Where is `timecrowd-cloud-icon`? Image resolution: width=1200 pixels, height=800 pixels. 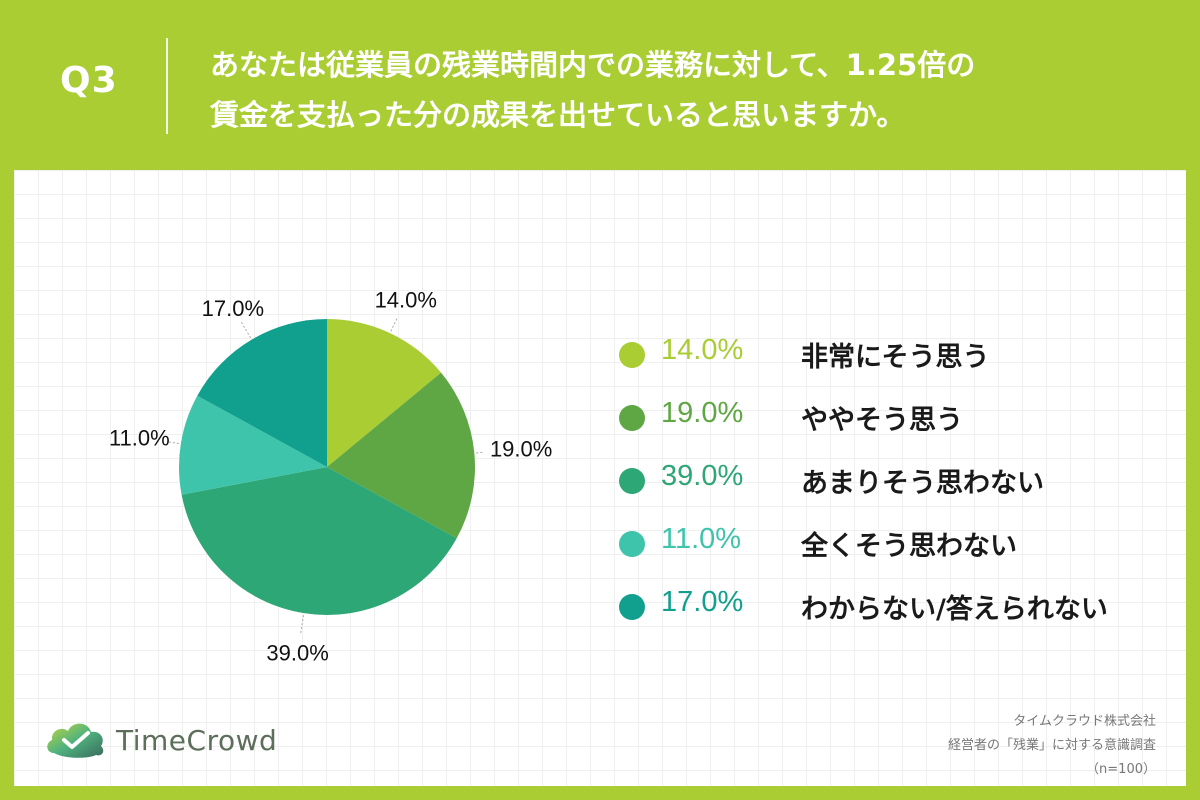
timecrowd-cloud-icon is located at coordinates (75, 740).